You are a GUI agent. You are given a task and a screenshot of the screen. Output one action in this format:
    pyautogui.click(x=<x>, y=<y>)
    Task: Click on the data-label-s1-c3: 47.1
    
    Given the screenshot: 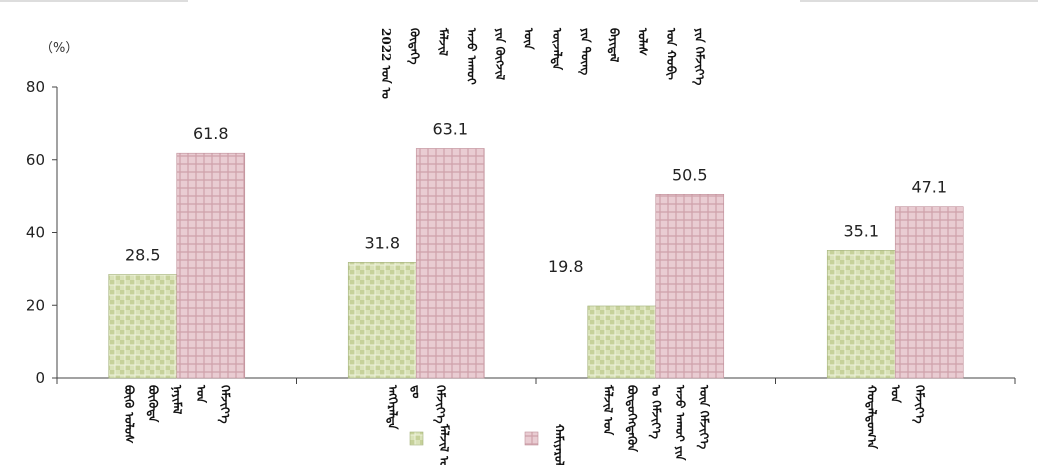 What is the action you would take?
    pyautogui.click(x=929, y=187)
    